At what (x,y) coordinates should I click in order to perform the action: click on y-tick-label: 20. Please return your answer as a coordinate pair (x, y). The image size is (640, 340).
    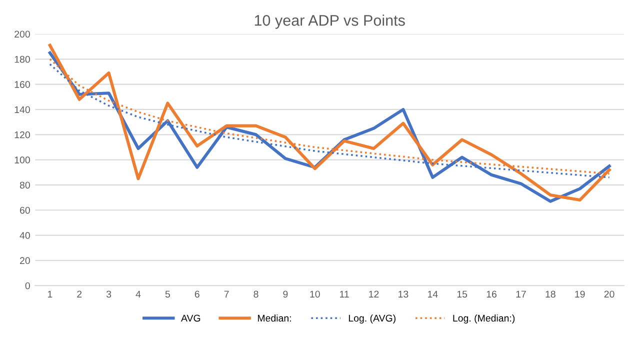
    Looking at the image, I should click on (25, 260).